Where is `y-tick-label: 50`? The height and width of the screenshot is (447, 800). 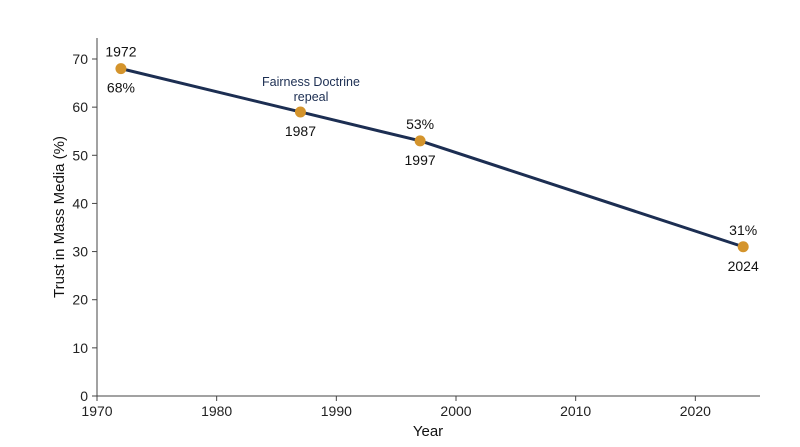
y-tick-label: 50 is located at coordinates (80, 155).